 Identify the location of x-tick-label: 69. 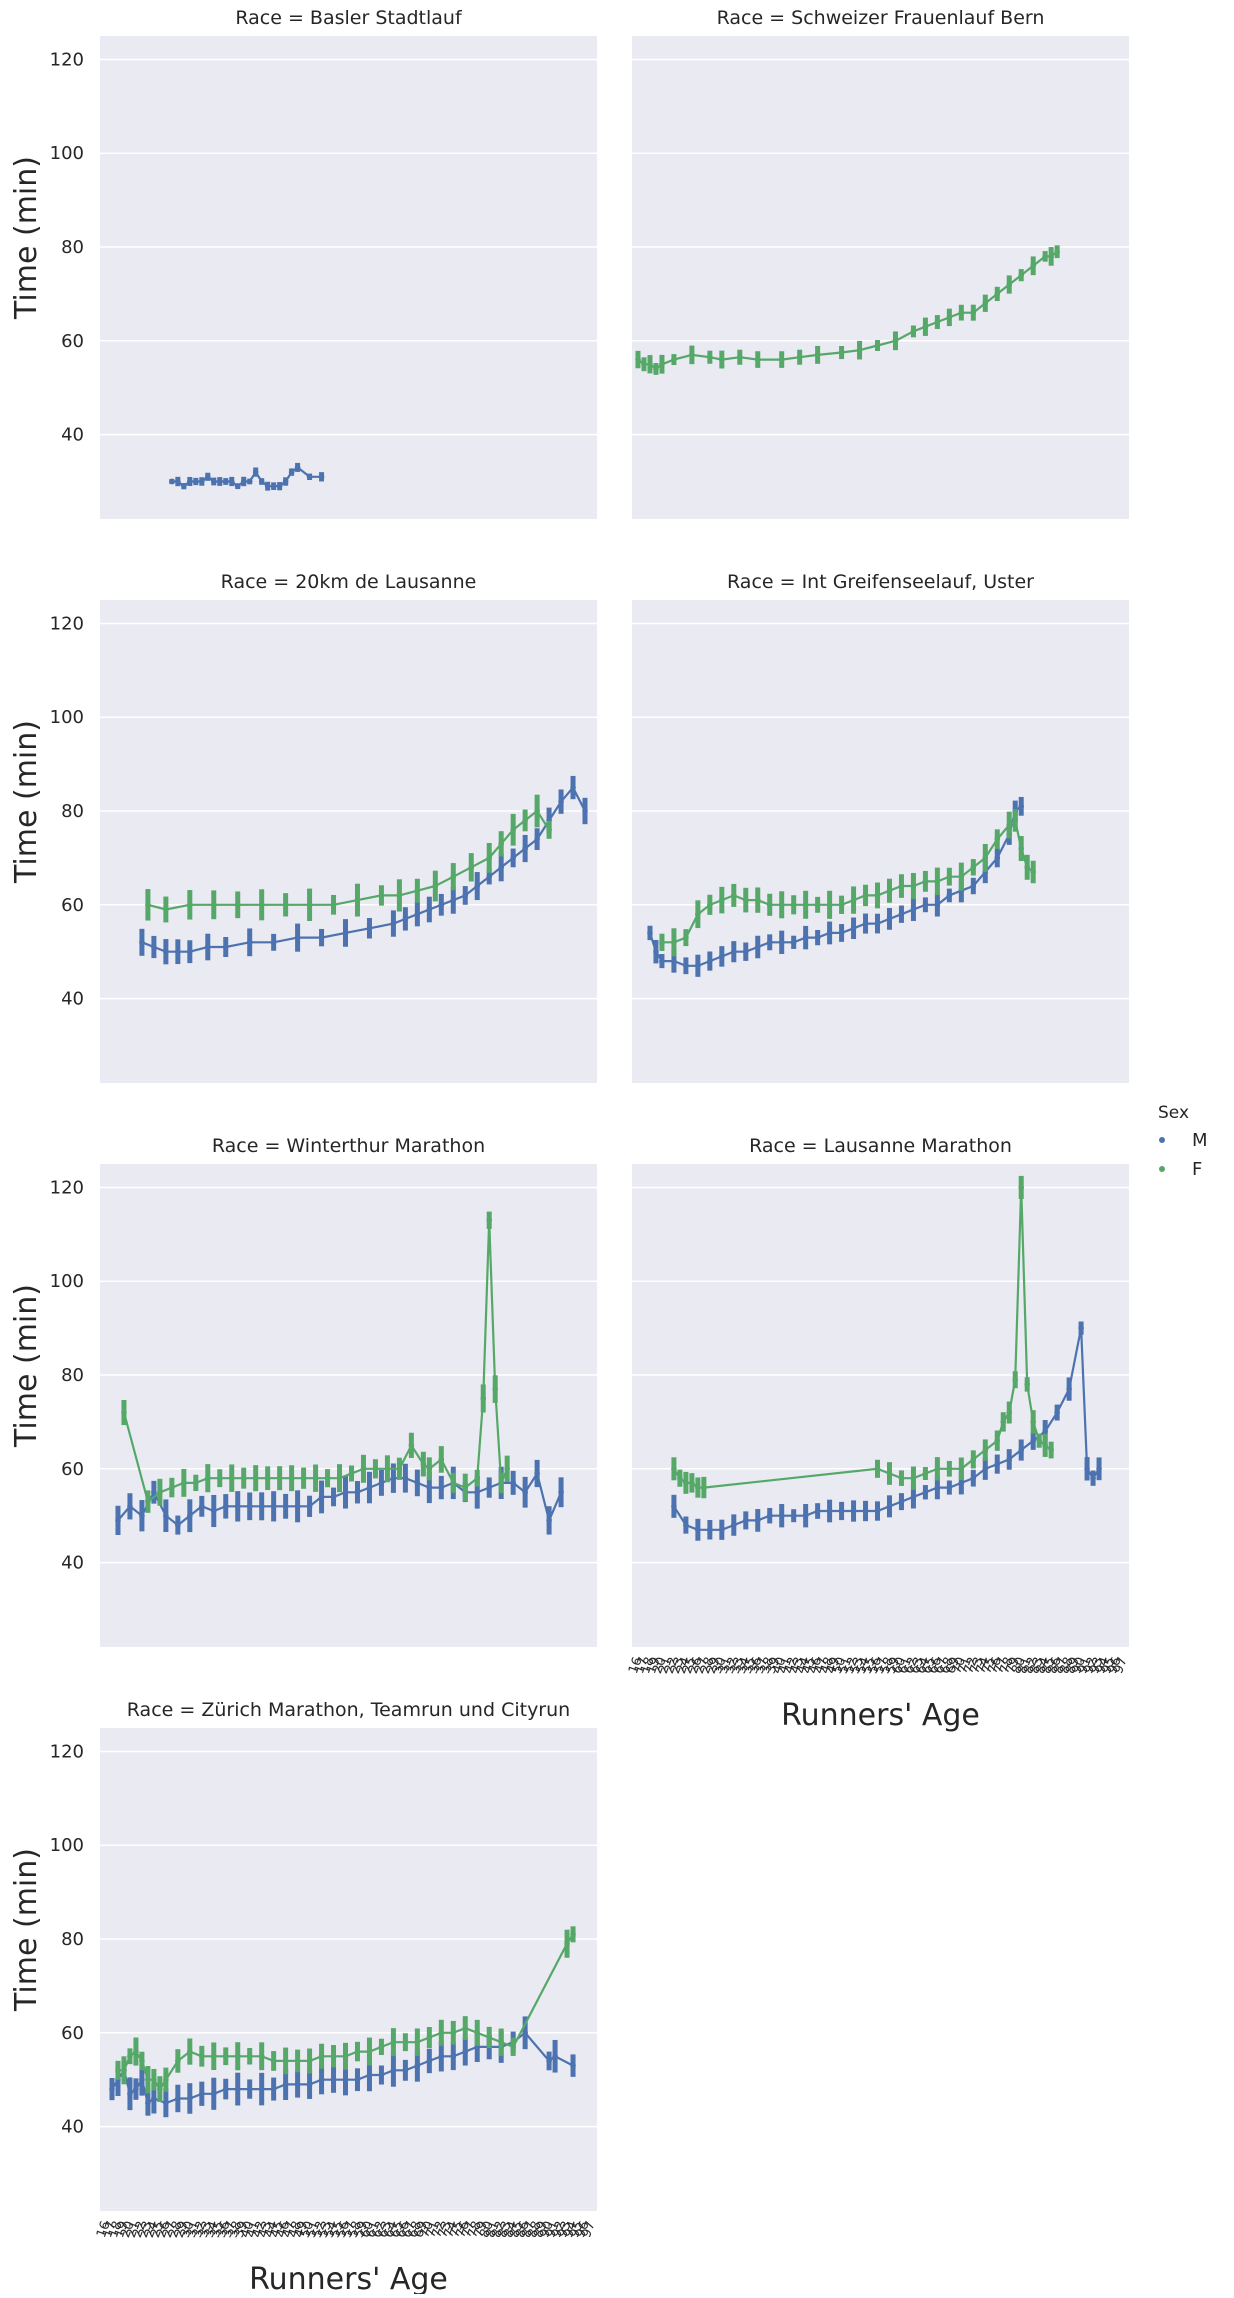
(953, 1665).